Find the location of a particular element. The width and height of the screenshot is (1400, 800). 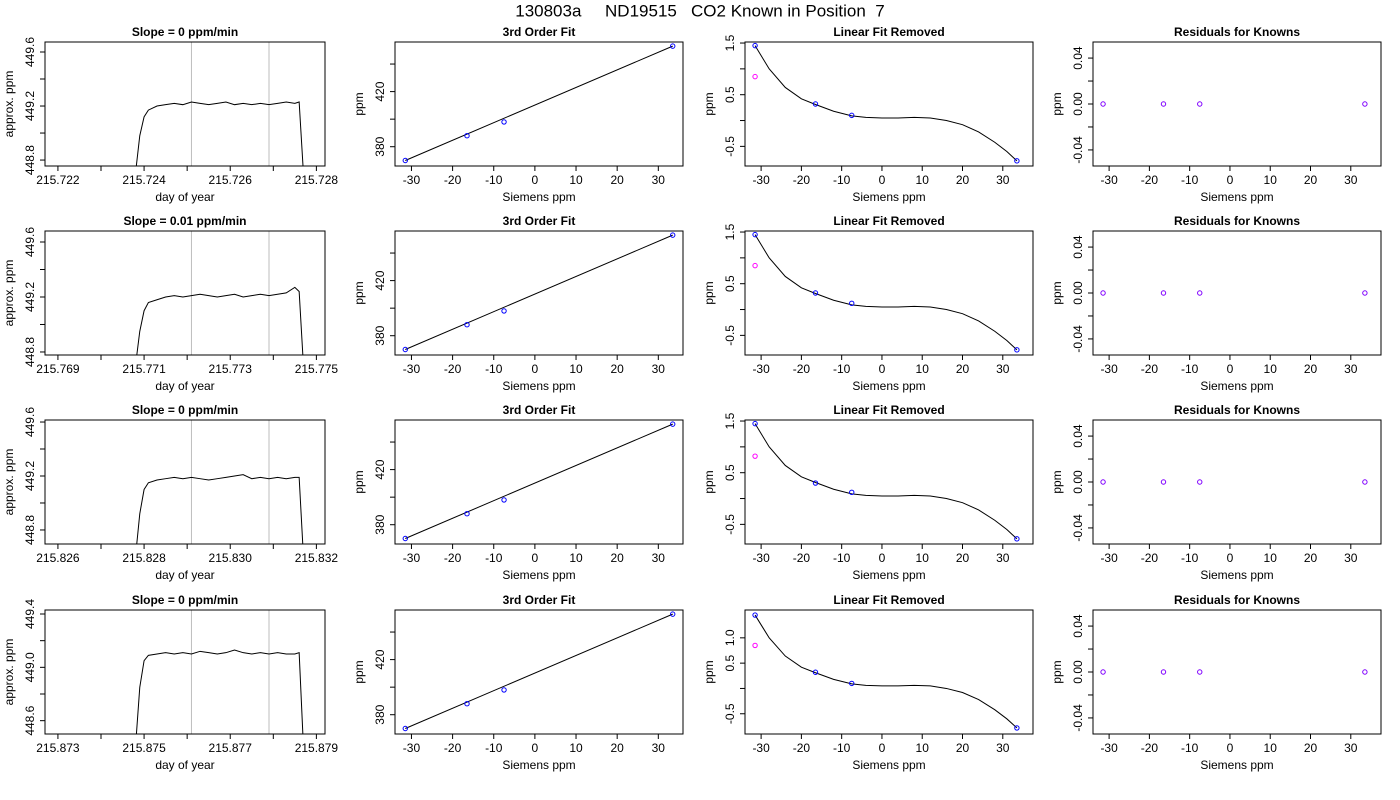

y-tick-label: 1.0 is located at coordinates (730, 637).